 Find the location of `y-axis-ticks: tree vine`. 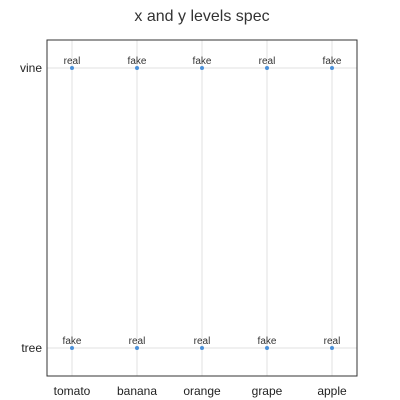

y-axis-ticks: tree vine is located at coordinates (31, 208).